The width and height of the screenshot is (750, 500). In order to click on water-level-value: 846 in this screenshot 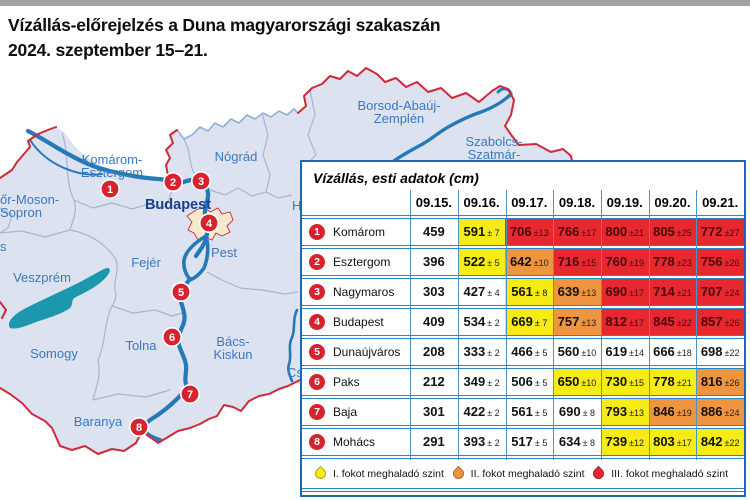, I will do `click(664, 411)`.